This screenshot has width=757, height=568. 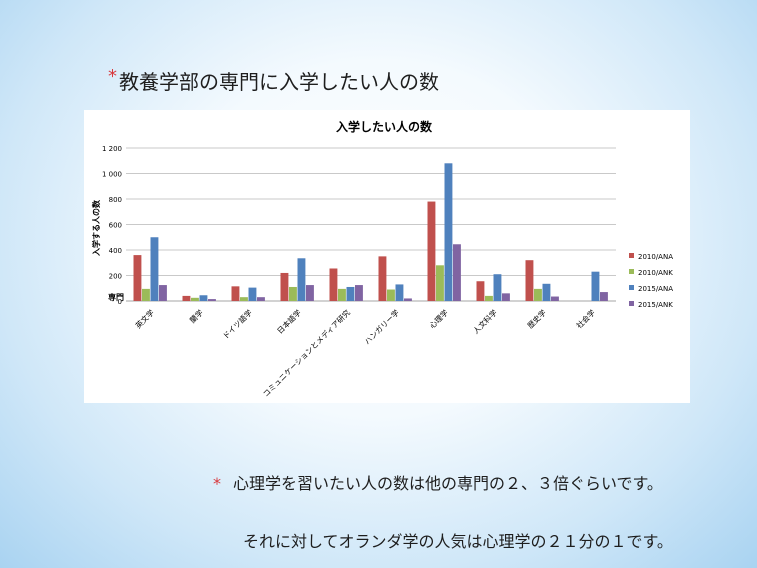 I want to click on slide-title-text: 教養学部の専門に入学したい人の数, so click(x=279, y=82).